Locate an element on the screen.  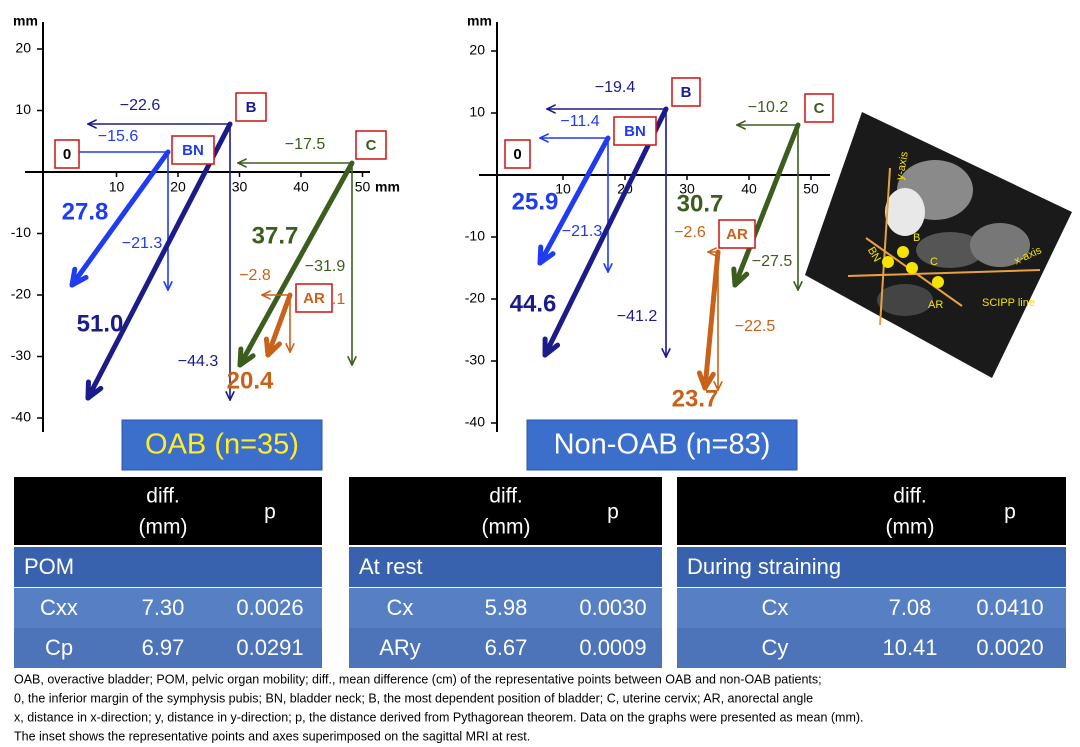
distance-label: 27.8 is located at coordinates (85, 211).